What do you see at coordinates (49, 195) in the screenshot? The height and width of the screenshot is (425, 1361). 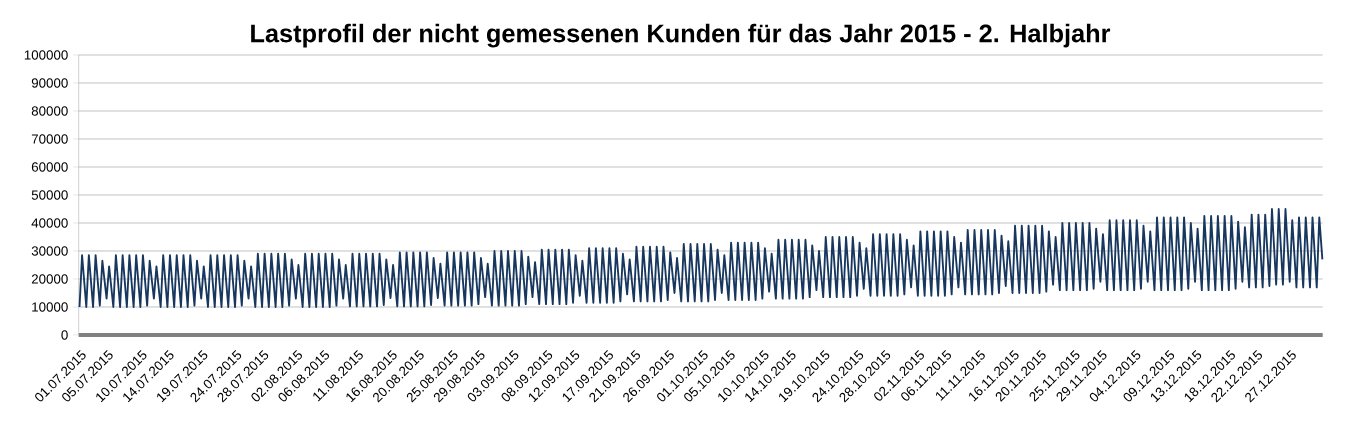 I see `y-tick-label: 50000` at bounding box center [49, 195].